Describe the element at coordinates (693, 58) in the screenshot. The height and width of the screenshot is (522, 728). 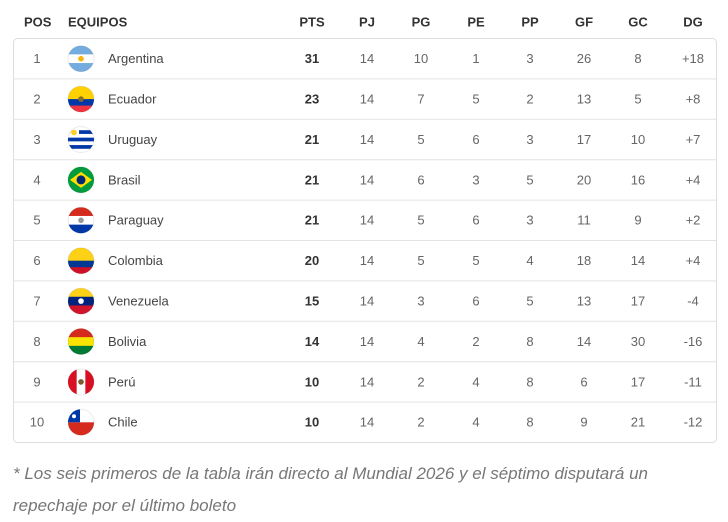
I see `cell: +18` at that location.